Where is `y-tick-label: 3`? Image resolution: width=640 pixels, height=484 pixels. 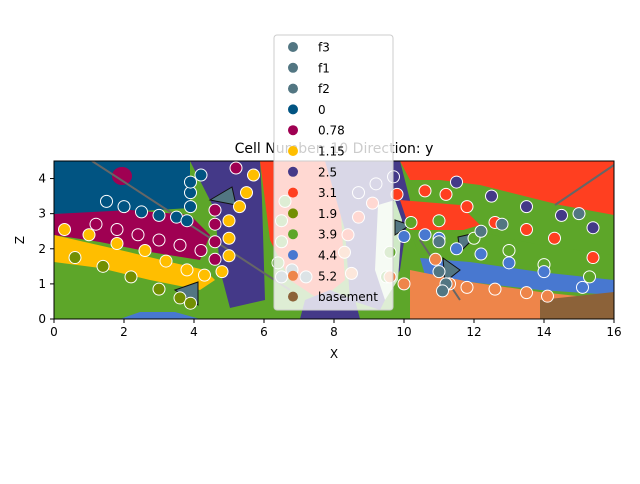 y-tick-label: 3 is located at coordinates (42, 214).